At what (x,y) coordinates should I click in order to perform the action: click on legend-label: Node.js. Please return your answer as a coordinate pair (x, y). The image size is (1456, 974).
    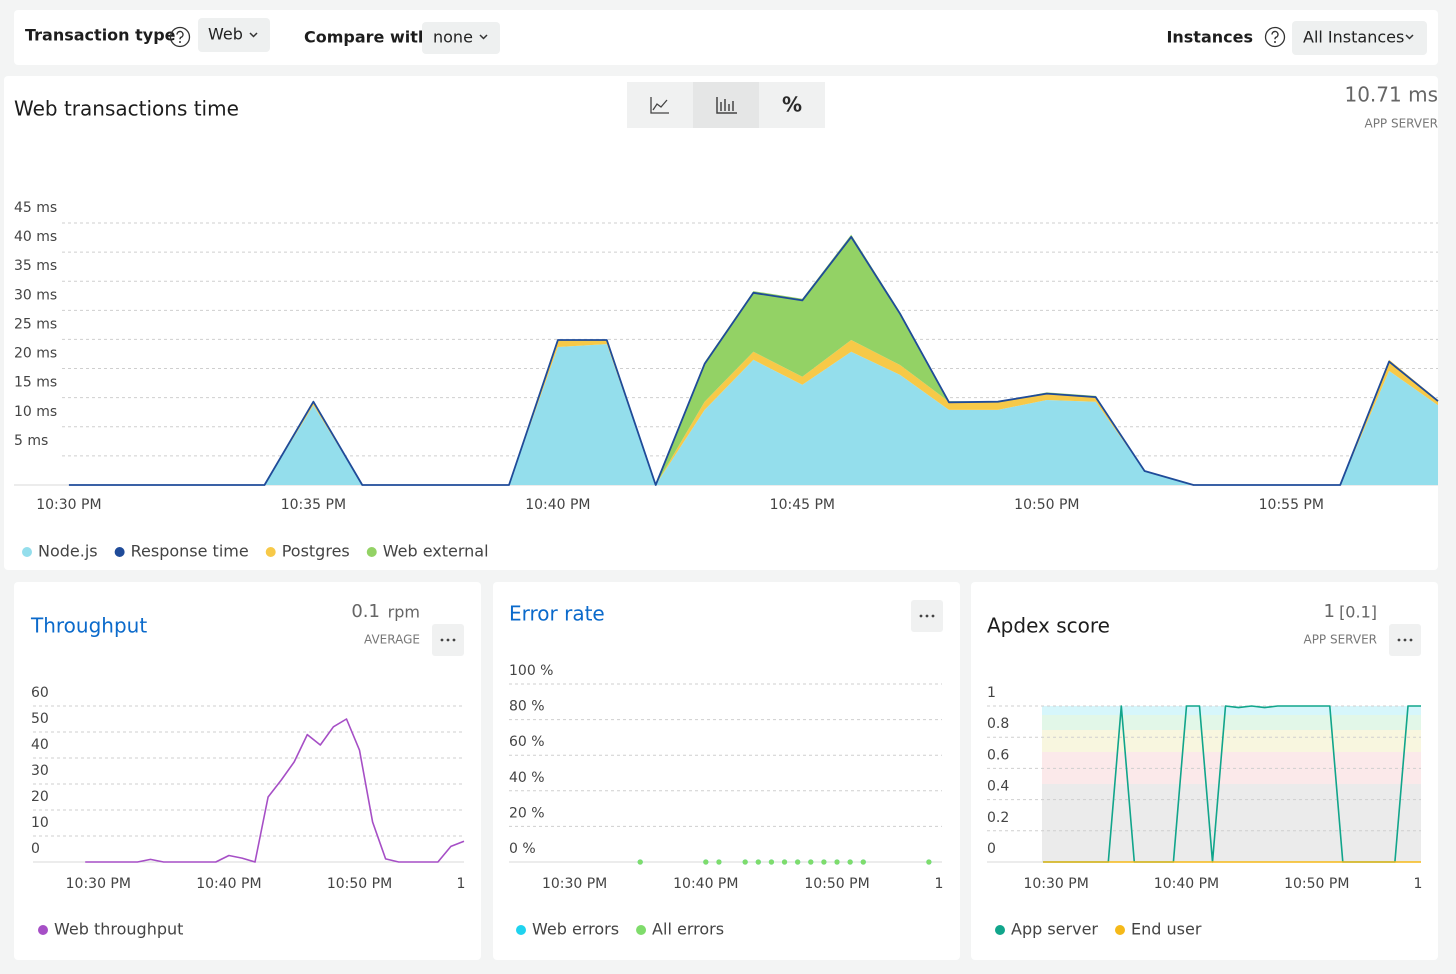
    Looking at the image, I should click on (68, 551).